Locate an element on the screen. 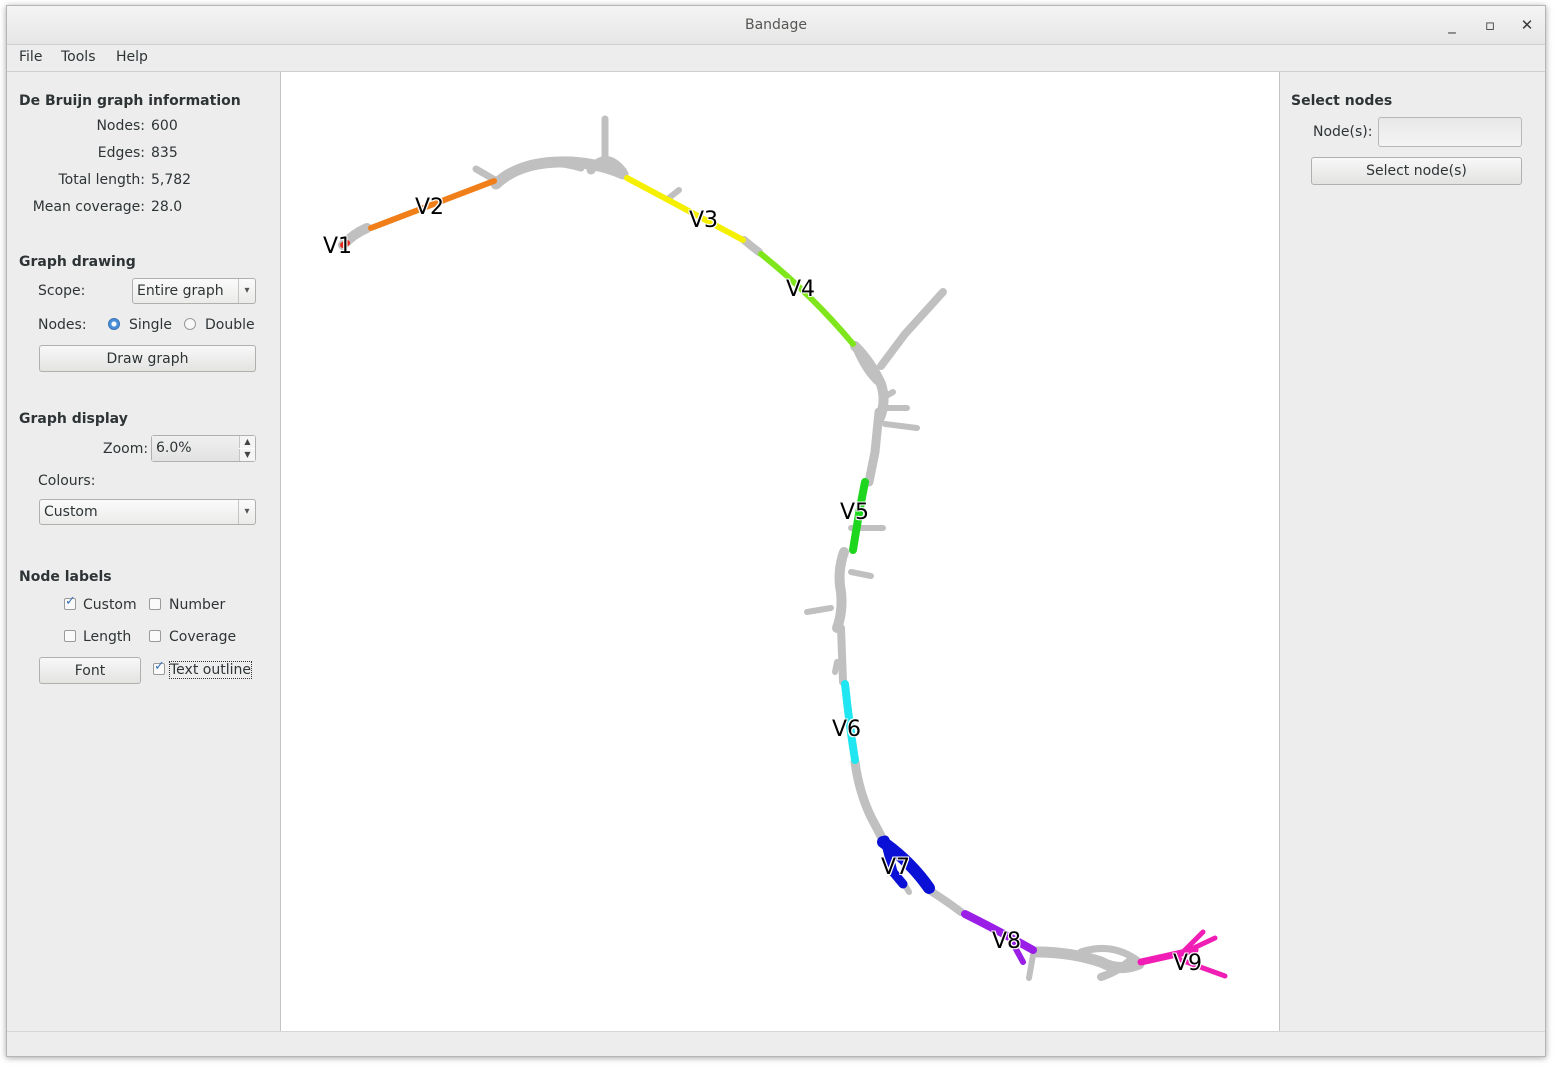  node-label-v6: V6 is located at coordinates (847, 729).